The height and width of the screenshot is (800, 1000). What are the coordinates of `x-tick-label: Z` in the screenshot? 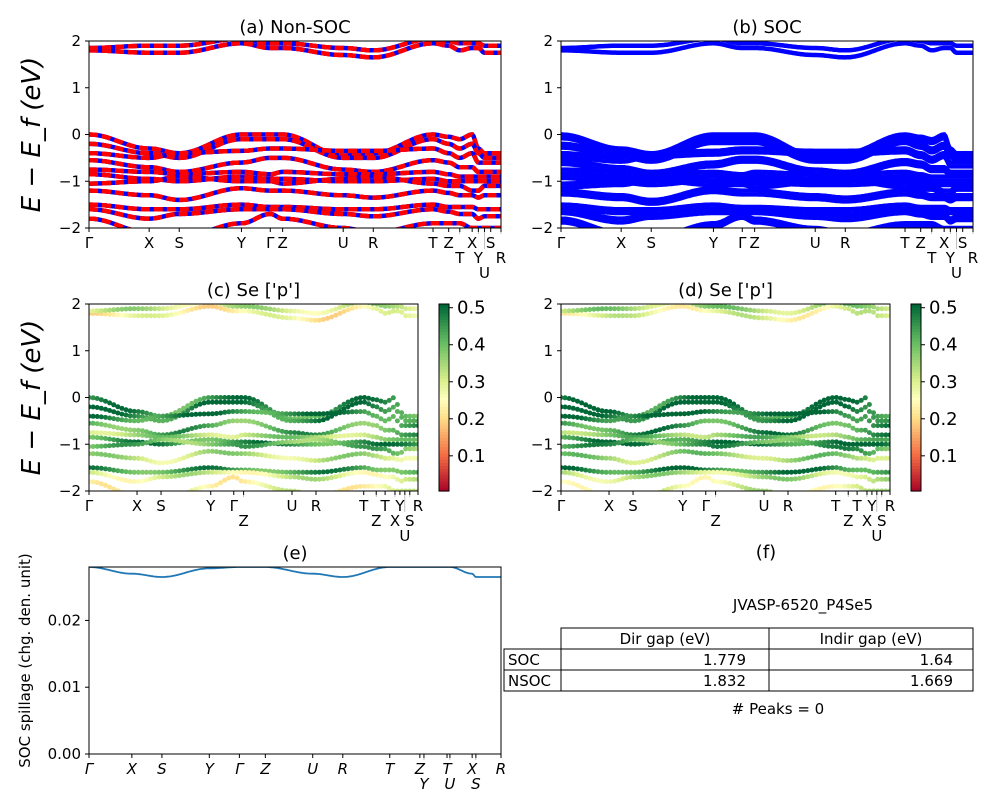 It's located at (921, 243).